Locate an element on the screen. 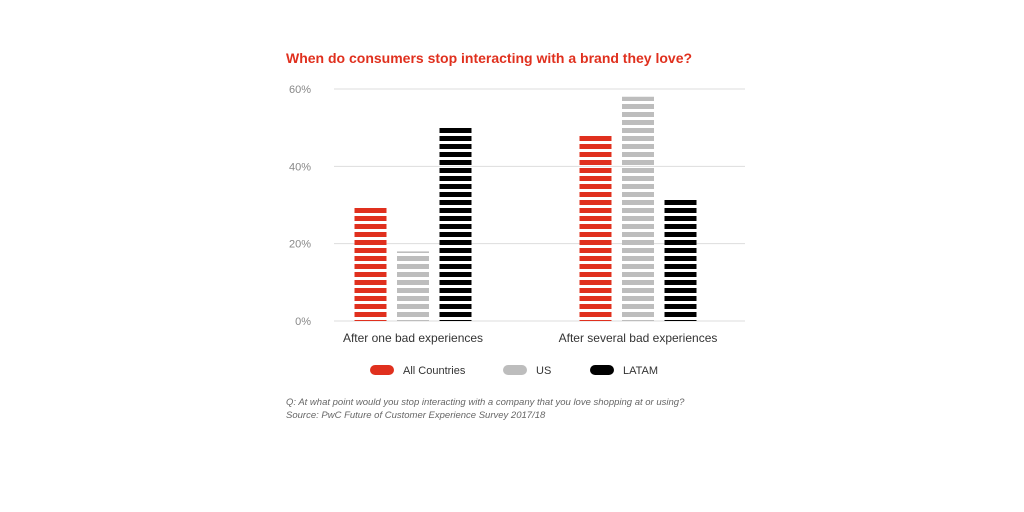 Image resolution: width=1024 pixels, height=512 pixels. legend-label: All Countries is located at coordinates (434, 371).